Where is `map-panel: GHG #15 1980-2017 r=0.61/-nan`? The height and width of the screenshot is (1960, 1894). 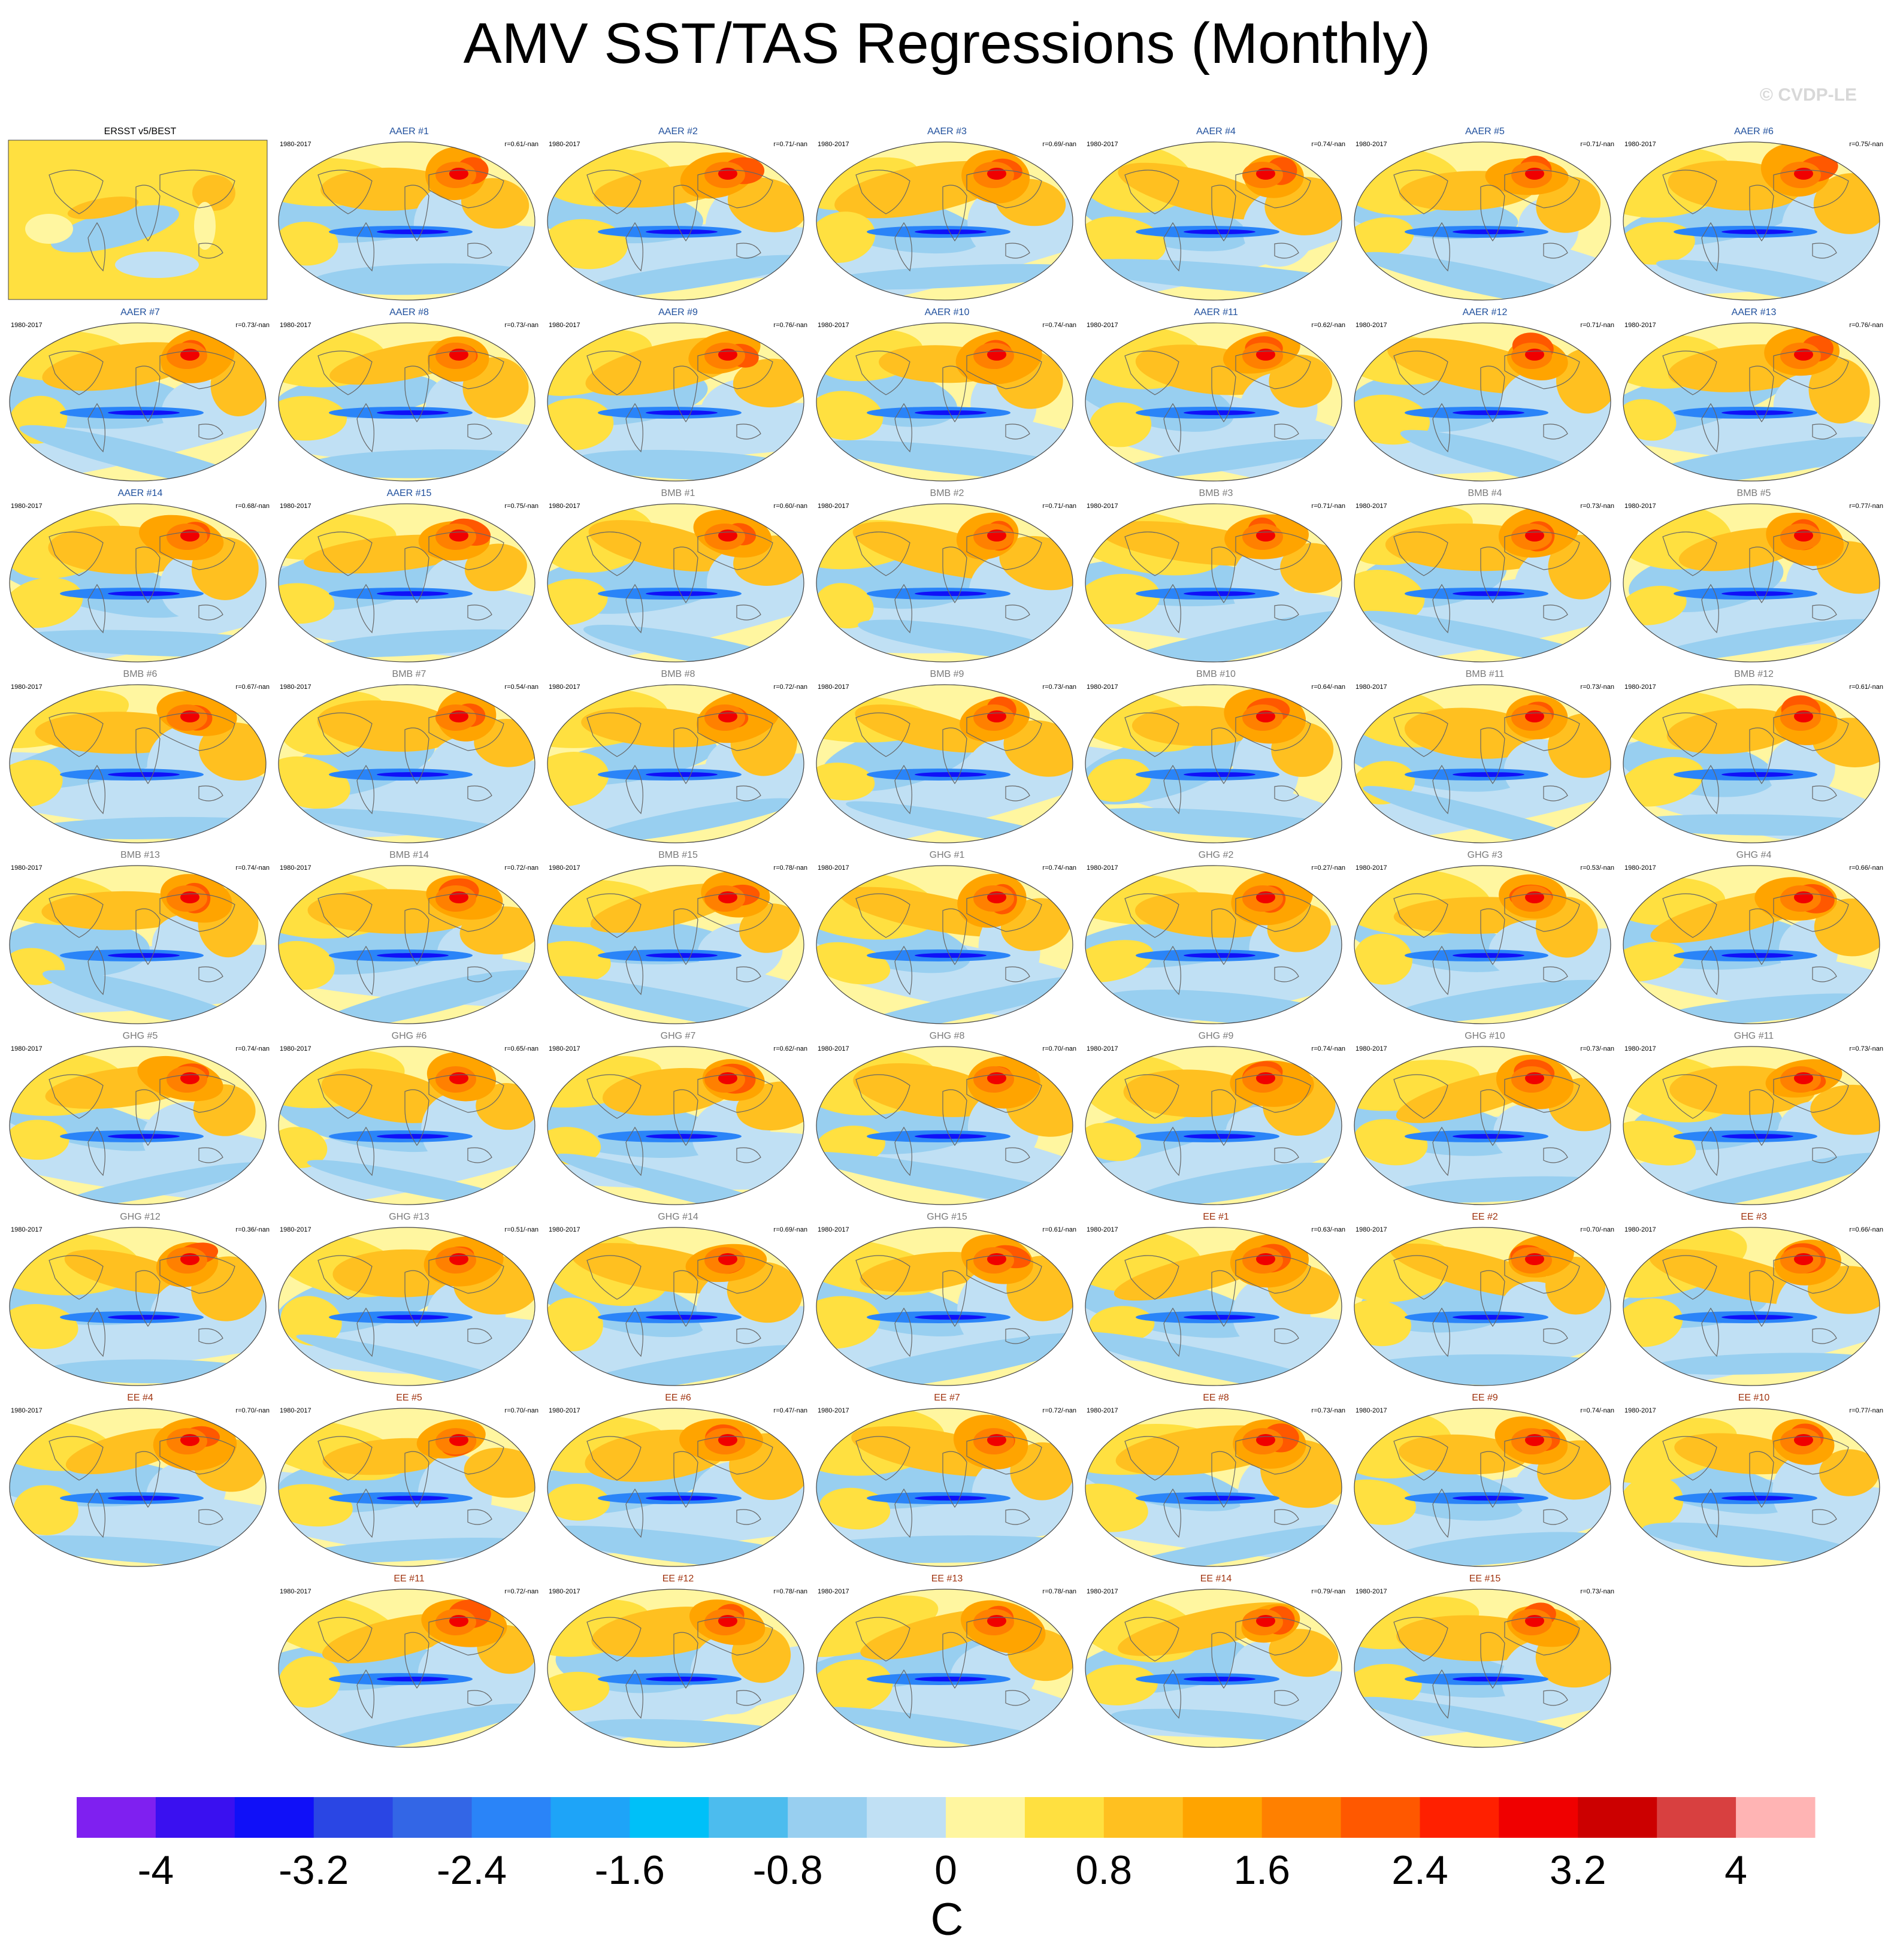
map-panel: GHG #15 1980-2017 r=0.61/-nan is located at coordinates (947, 1301).